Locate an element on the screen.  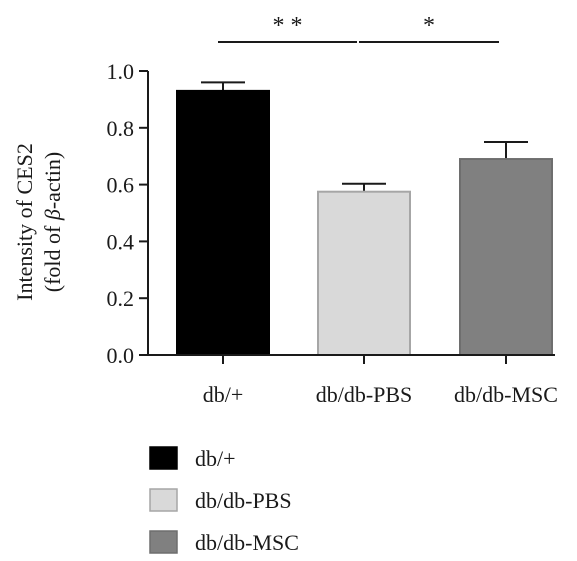
y-tick-label: 1.0 is located at coordinates (121, 71).